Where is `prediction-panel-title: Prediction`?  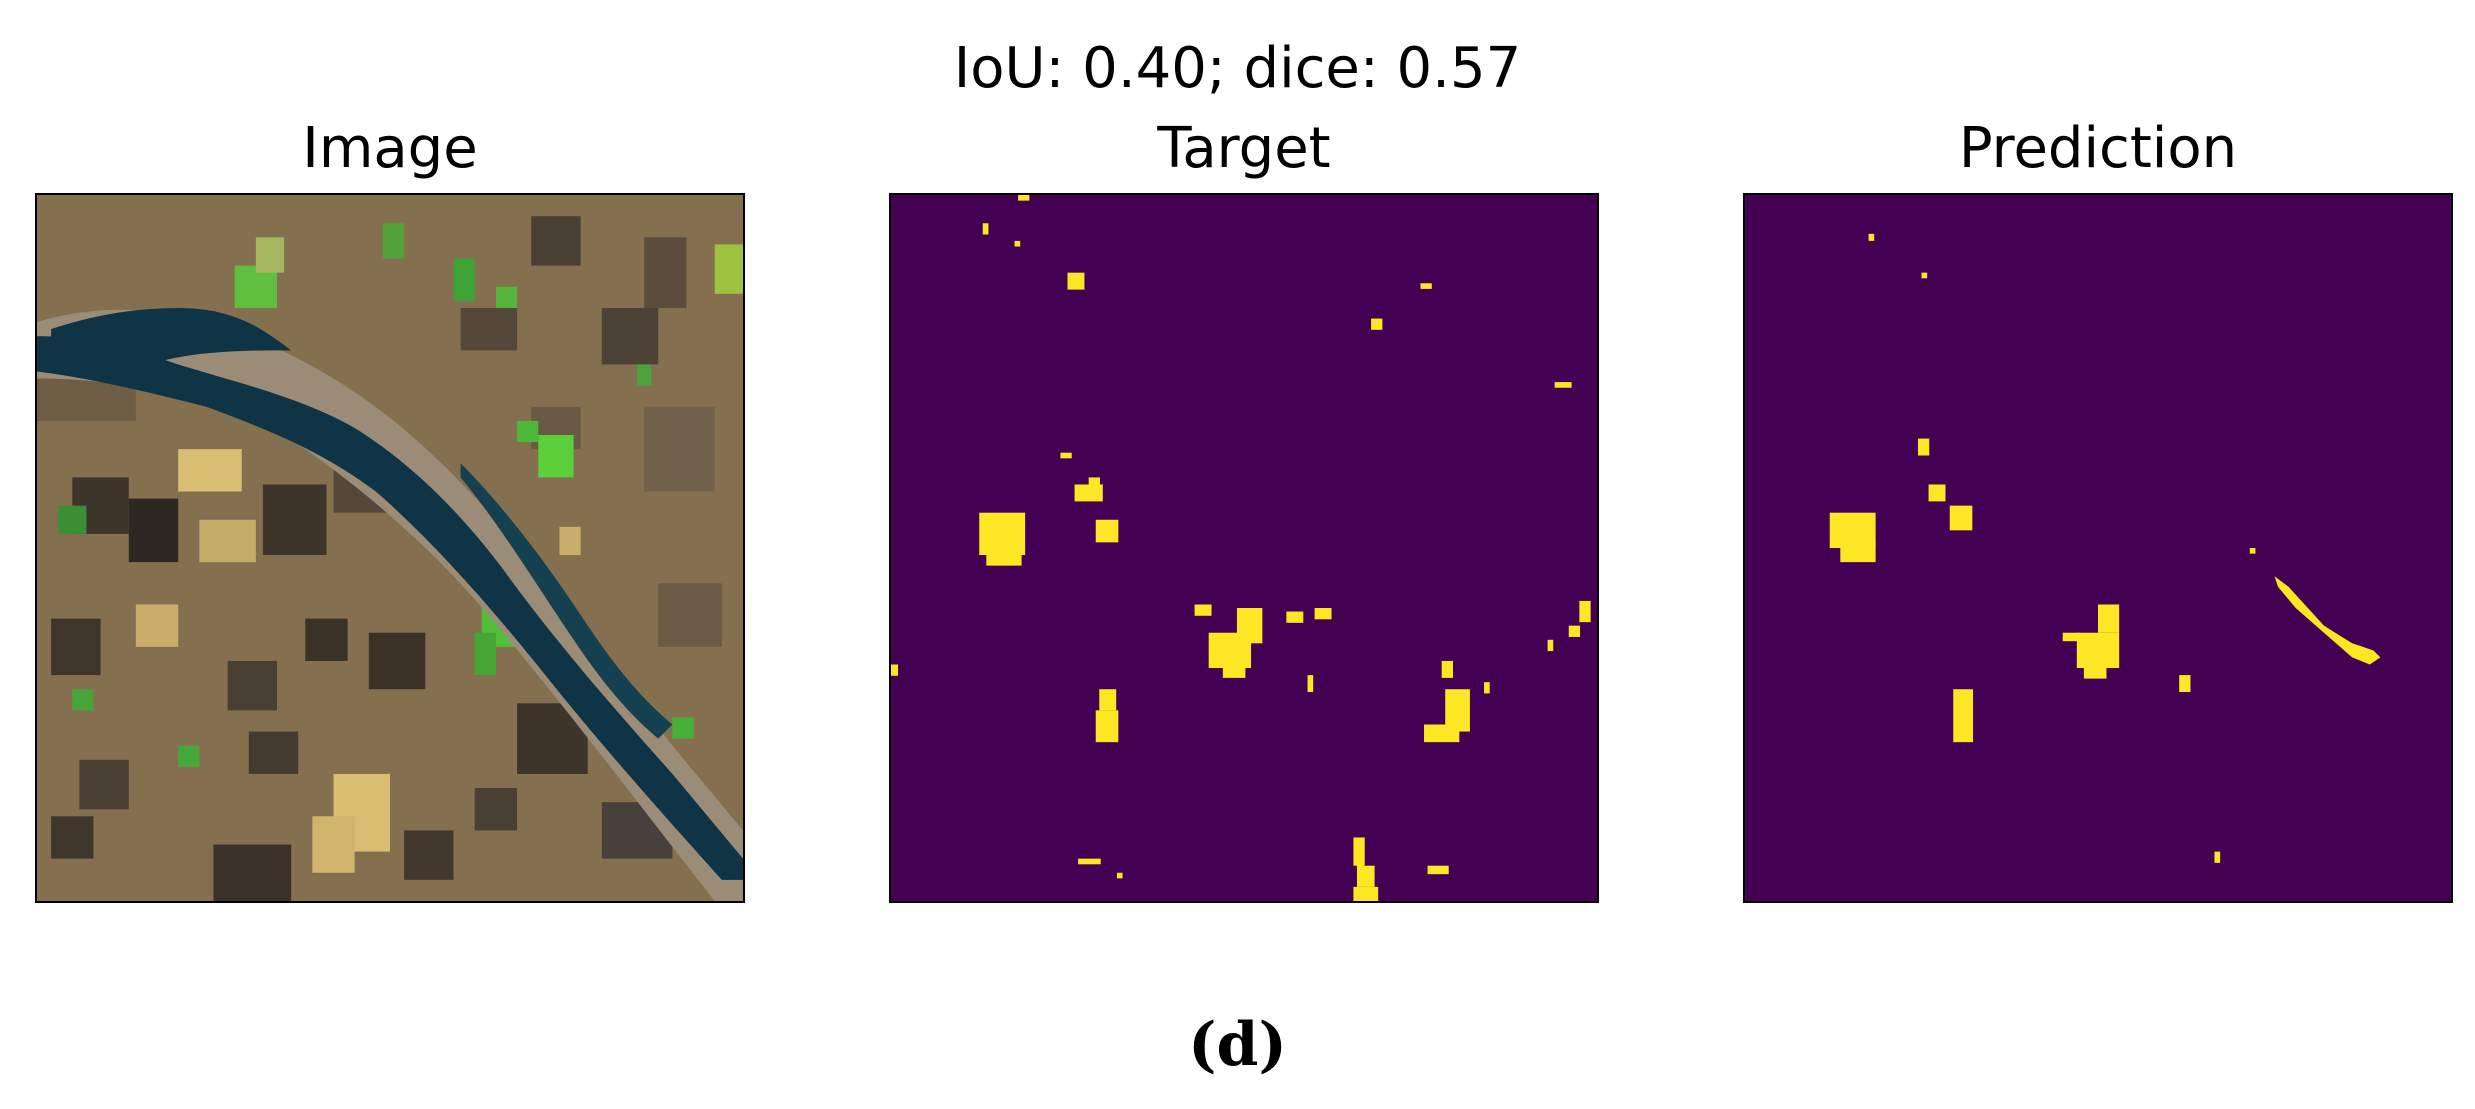 prediction-panel-title: Prediction is located at coordinates (2098, 148).